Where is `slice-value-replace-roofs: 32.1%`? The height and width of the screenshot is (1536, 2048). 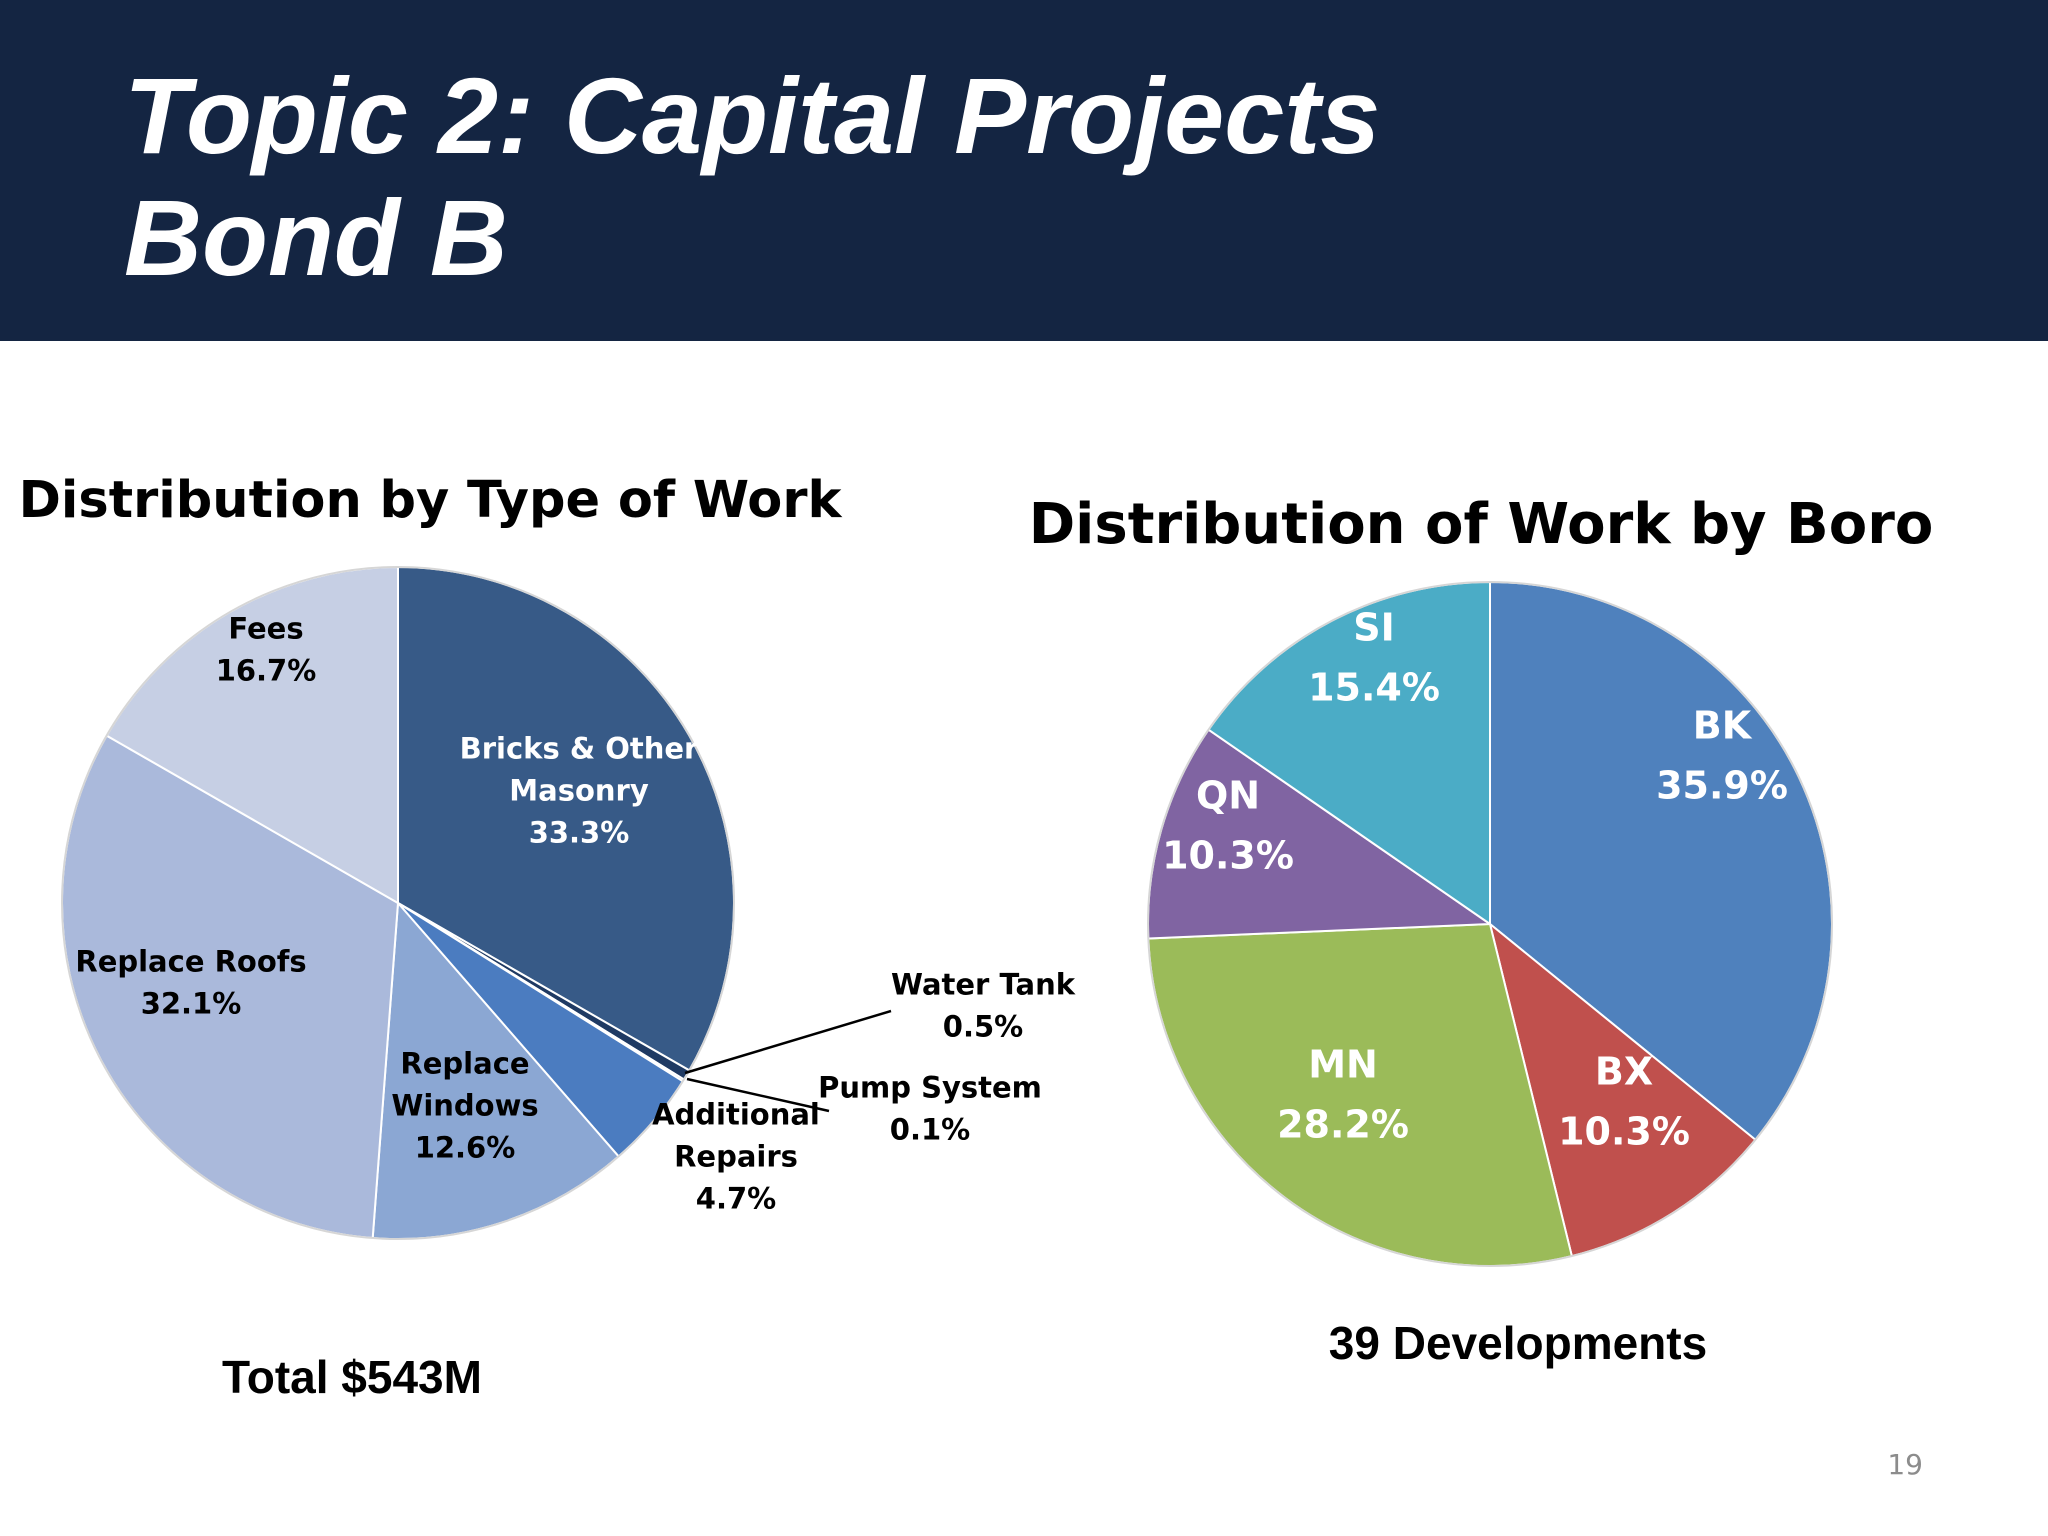 slice-value-replace-roofs: 32.1% is located at coordinates (191, 1003).